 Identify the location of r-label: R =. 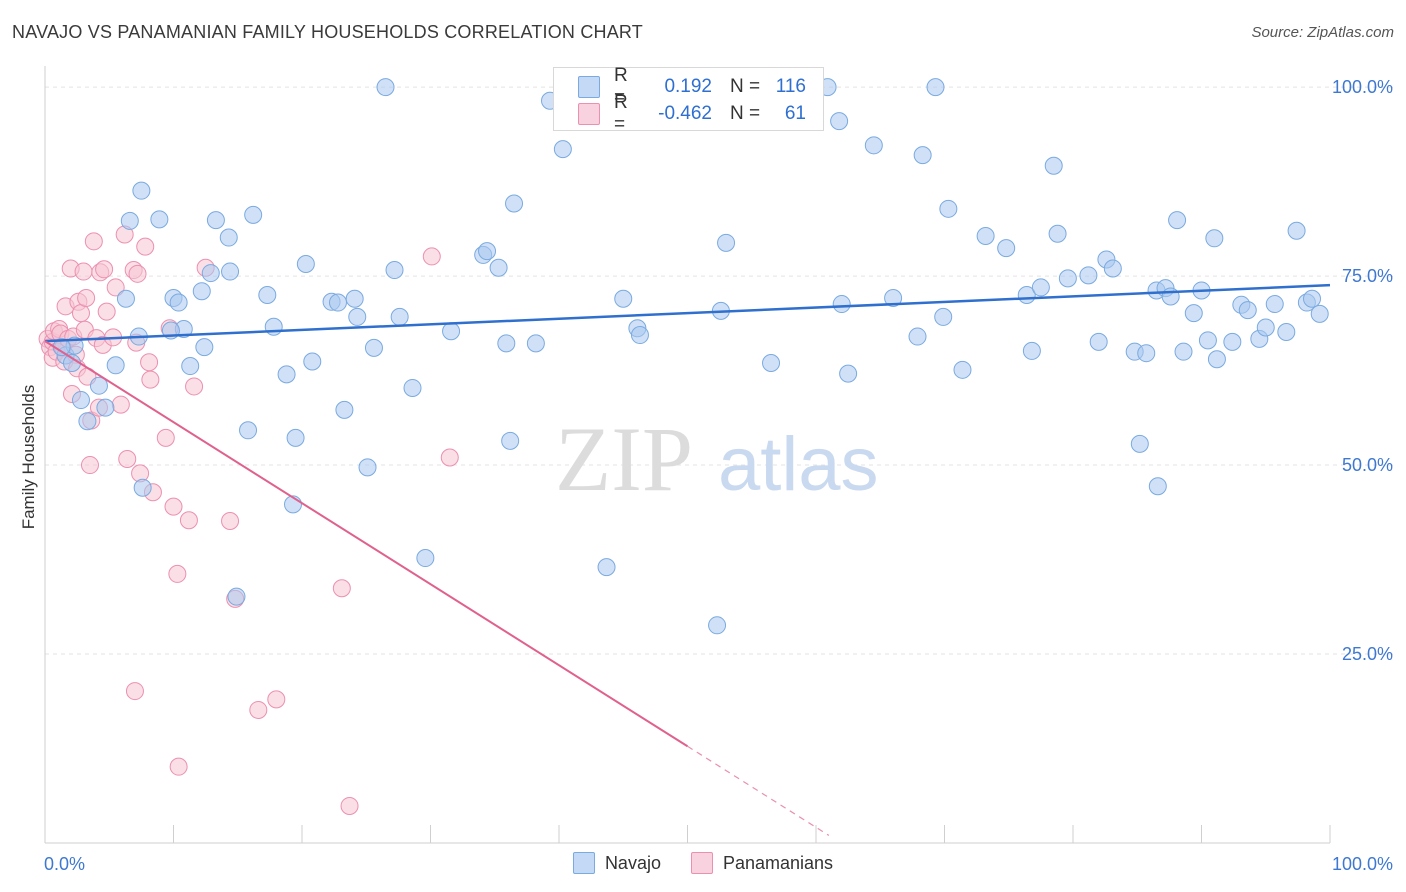
(621, 113).